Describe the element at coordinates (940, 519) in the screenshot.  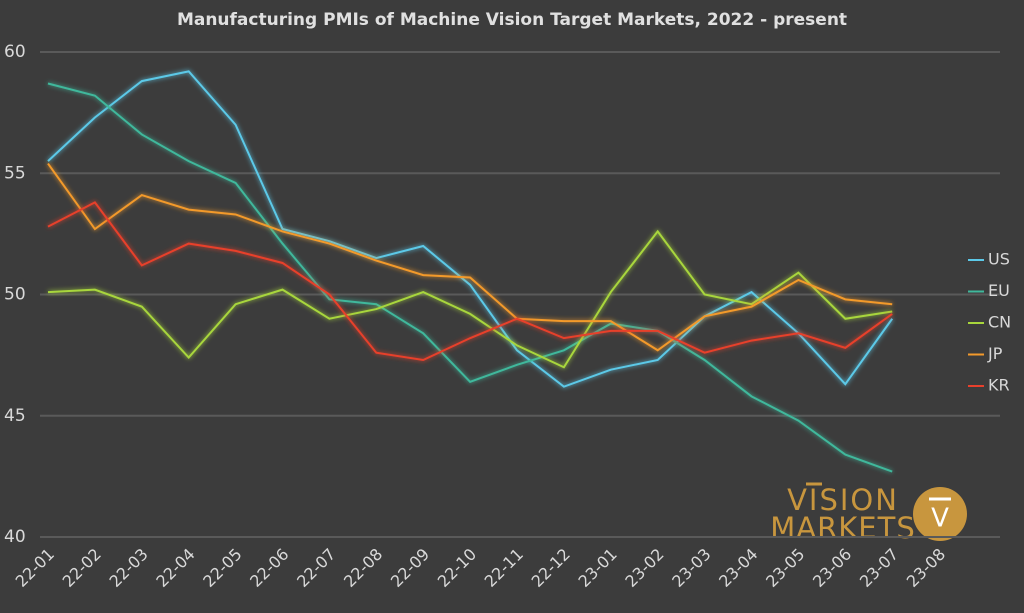
I see `logo-icon-text: V` at that location.